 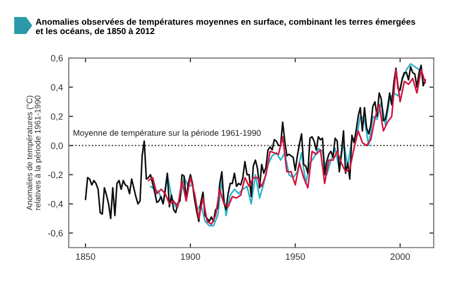 What do you see at coordinates (55, 234) in the screenshot?
I see `y-tick-label: -0,6` at bounding box center [55, 234].